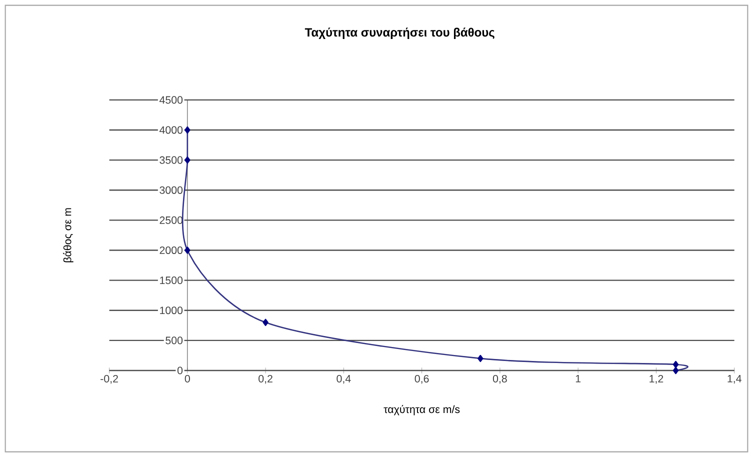 This screenshot has height=457, width=753. What do you see at coordinates (171, 130) in the screenshot?
I see `y-tick-label: 4000` at bounding box center [171, 130].